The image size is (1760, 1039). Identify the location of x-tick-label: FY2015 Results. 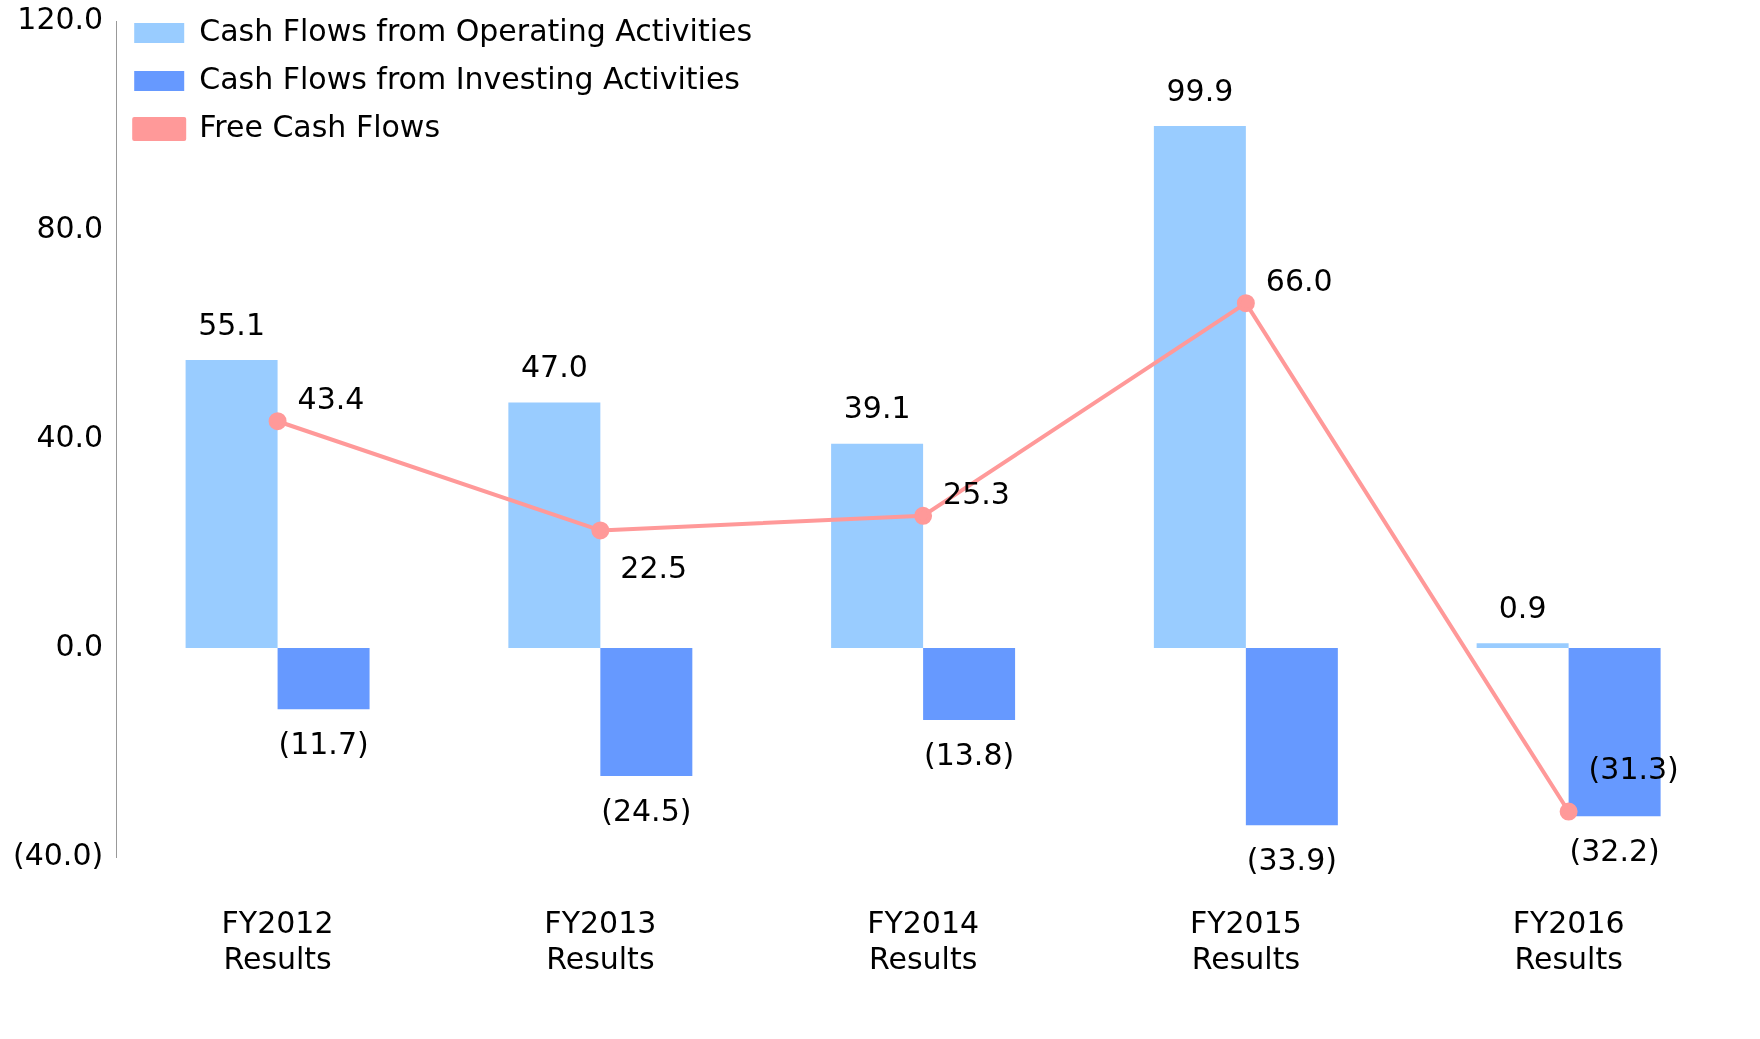
(1245, 940).